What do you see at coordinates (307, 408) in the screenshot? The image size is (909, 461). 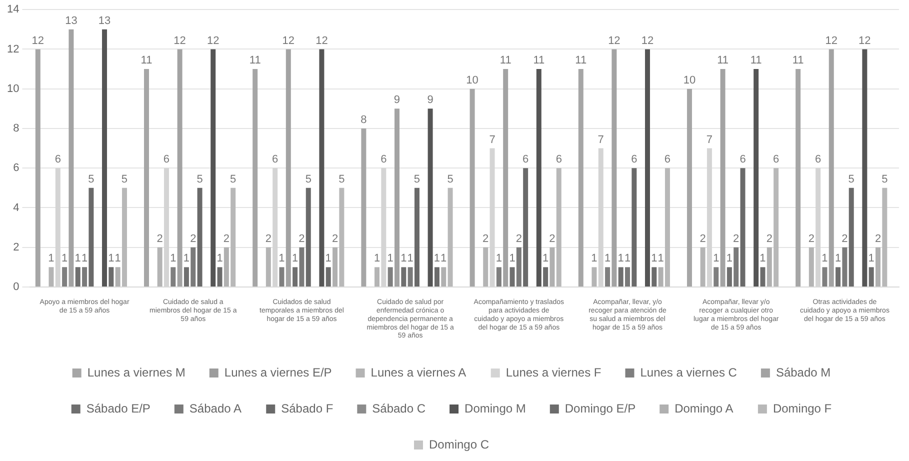 I see `legend-label: Sábado F` at bounding box center [307, 408].